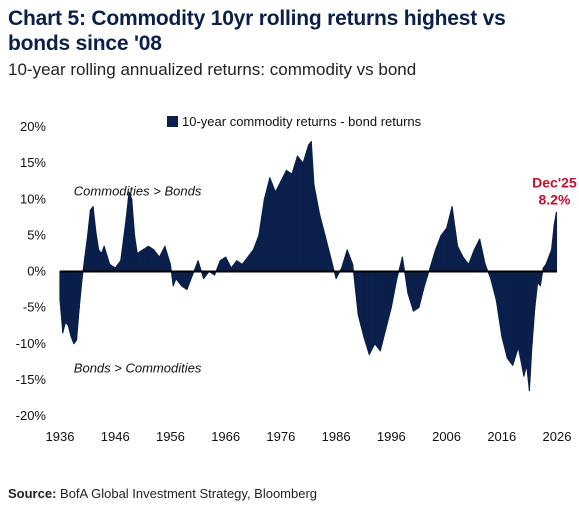  I want to click on y-axis: -20% -15% -10% -5% 0% 5% 10% 15% 20%, so click(31, 271).